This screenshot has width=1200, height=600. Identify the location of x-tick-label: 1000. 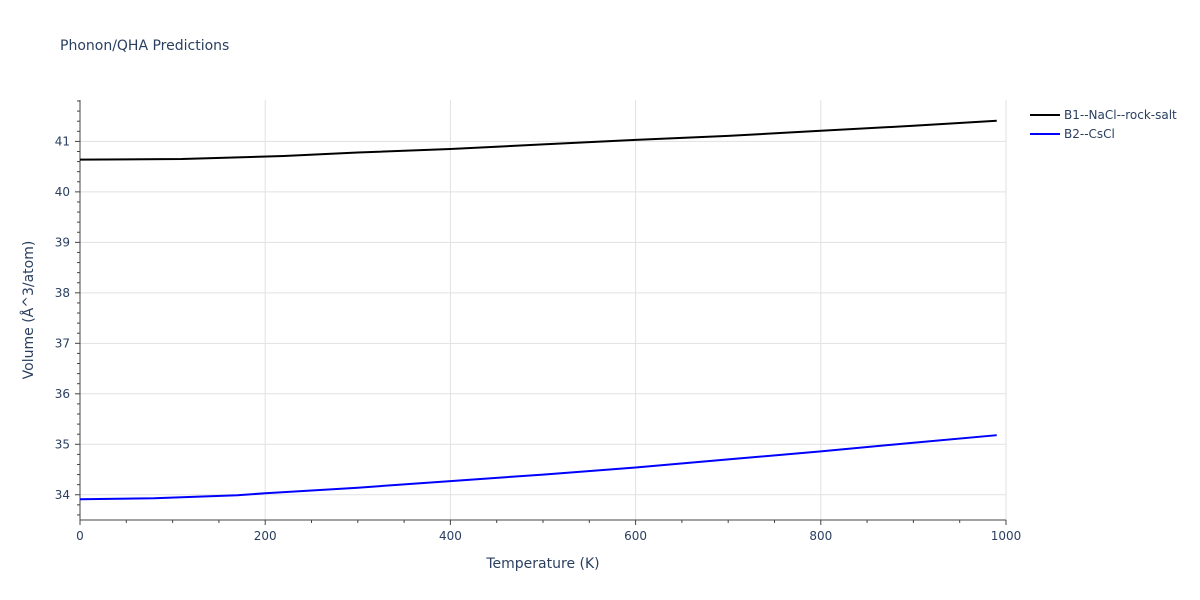
(1006, 536).